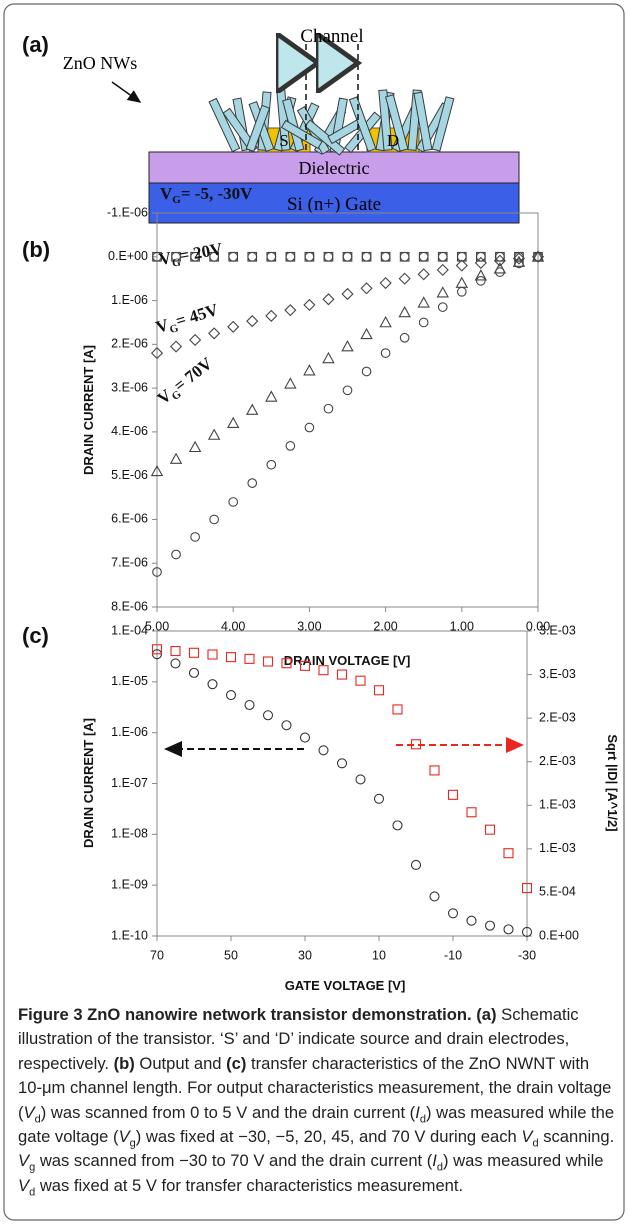  Describe the element at coordinates (334, 204) in the screenshot. I see `gate-label: Si (n+) Gate` at that location.